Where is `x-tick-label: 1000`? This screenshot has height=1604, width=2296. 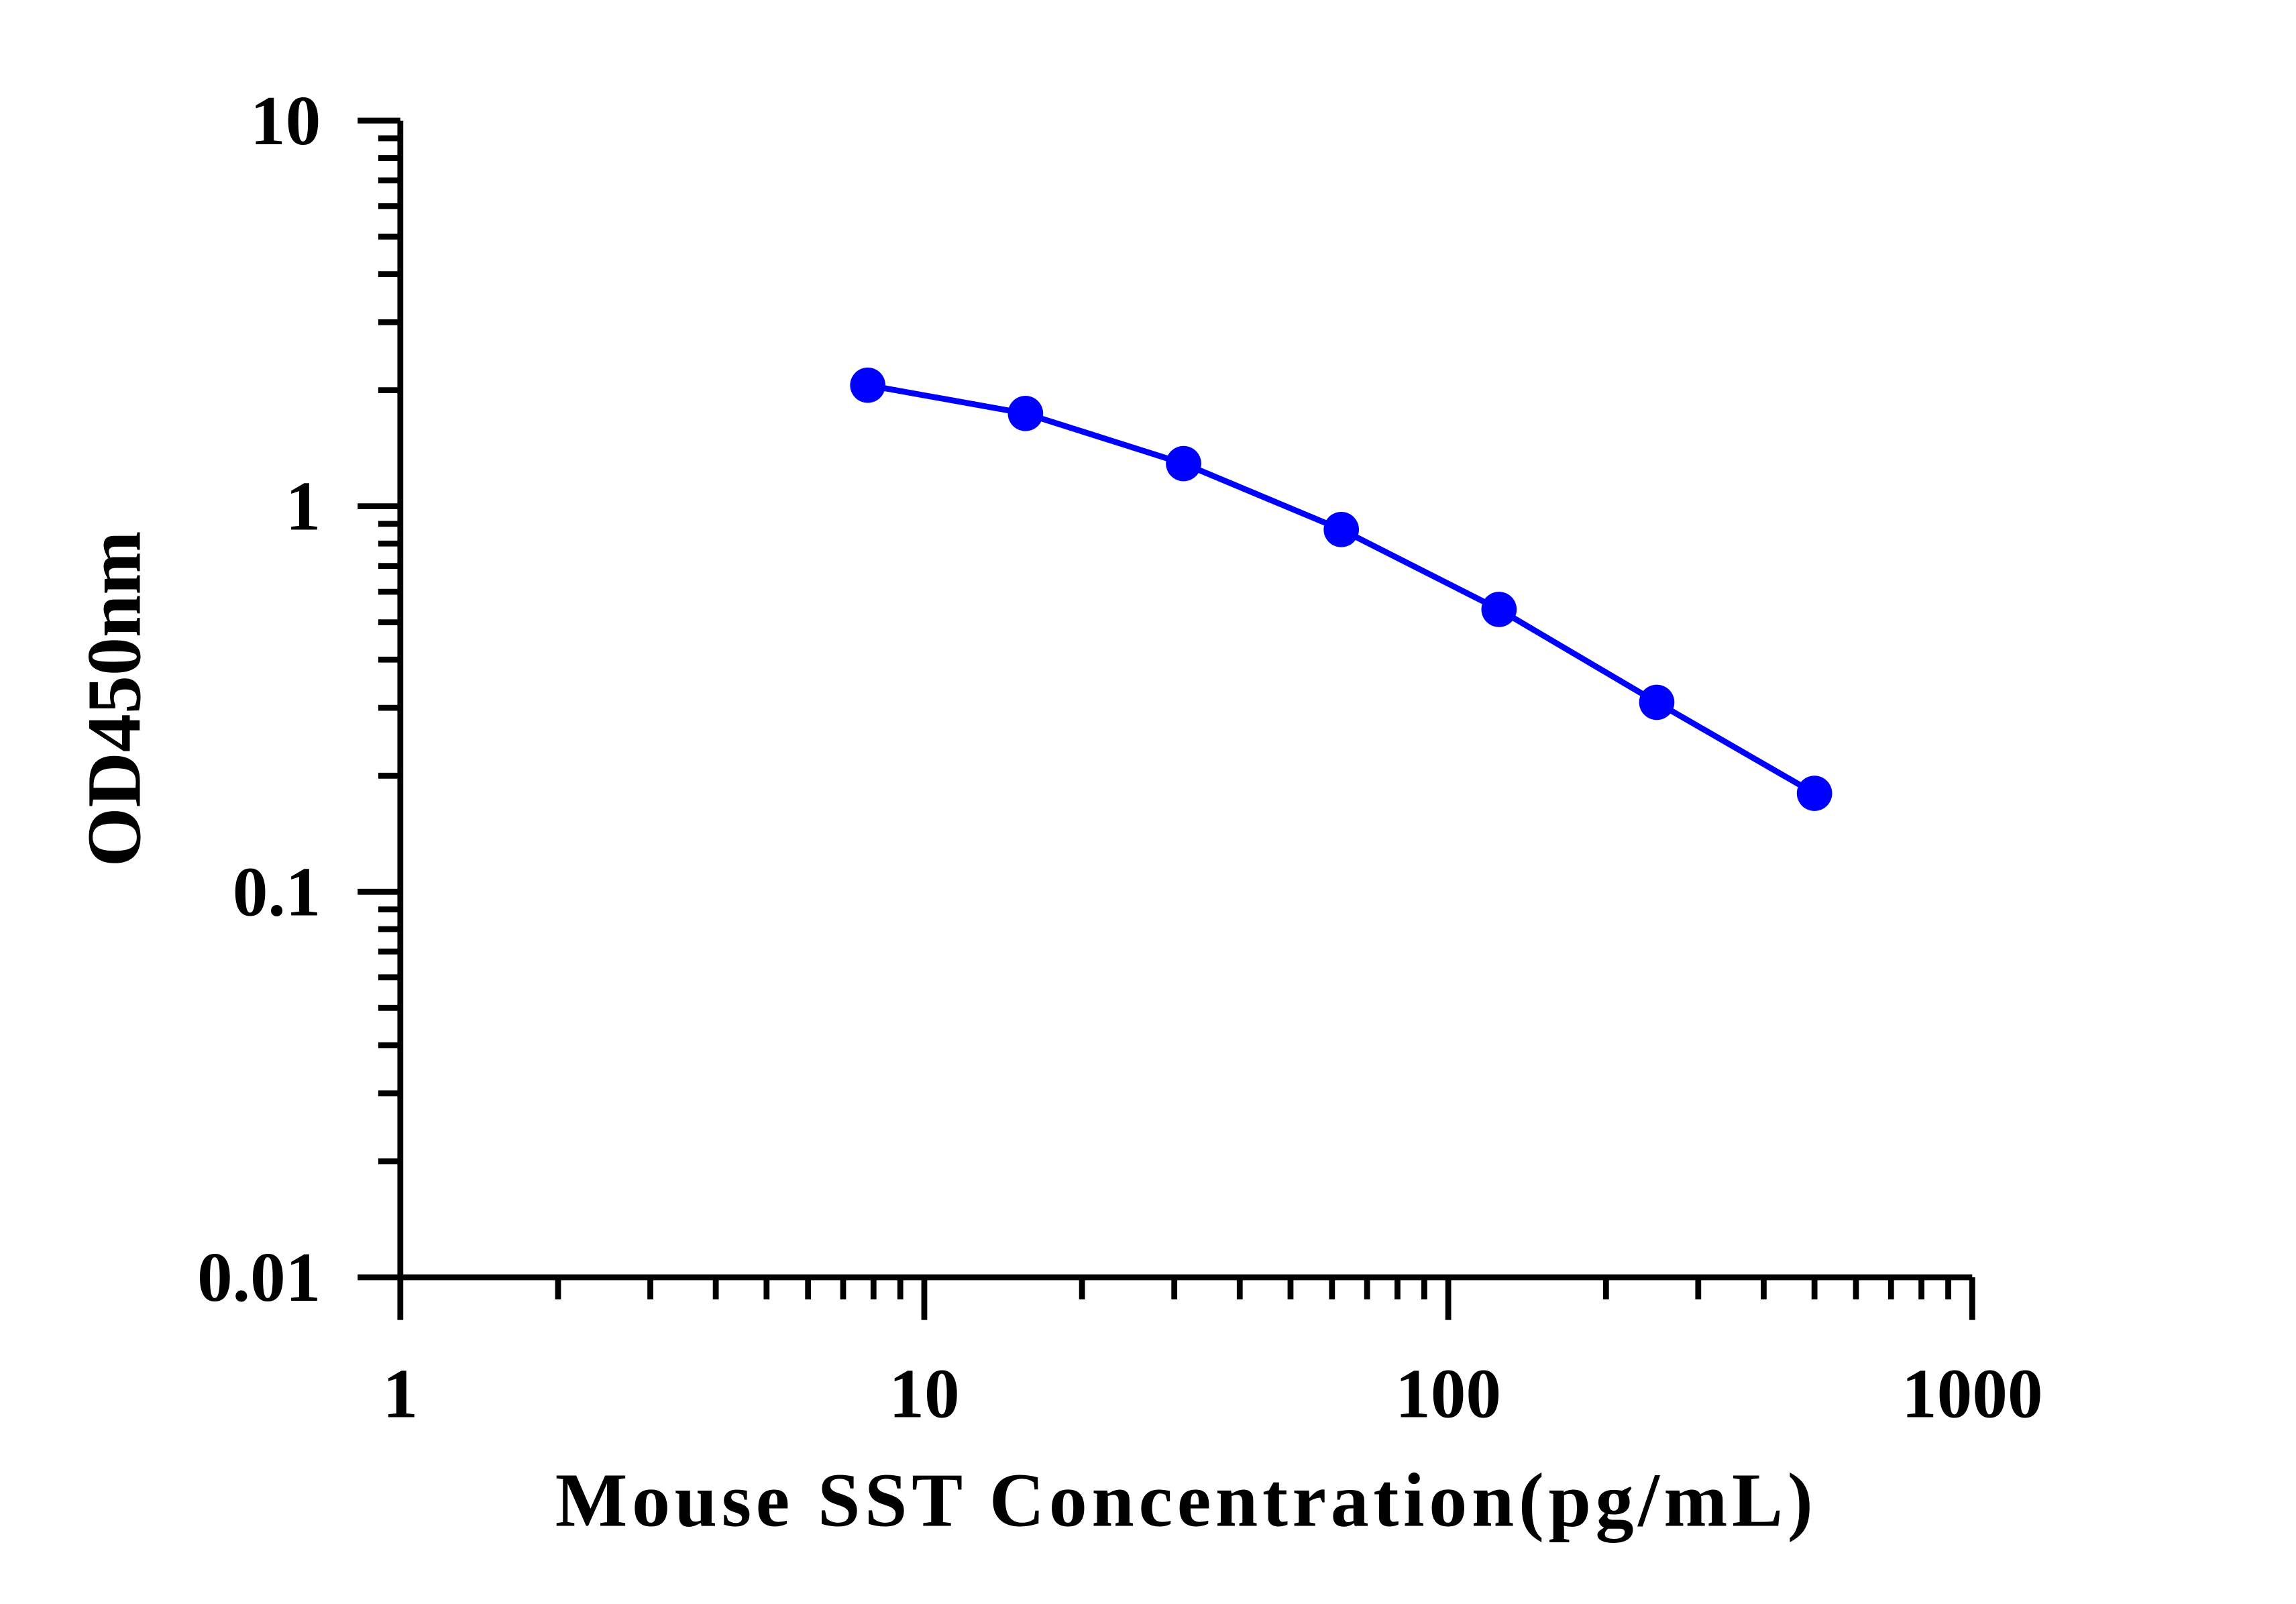
x-tick-label: 1000 is located at coordinates (1973, 1393).